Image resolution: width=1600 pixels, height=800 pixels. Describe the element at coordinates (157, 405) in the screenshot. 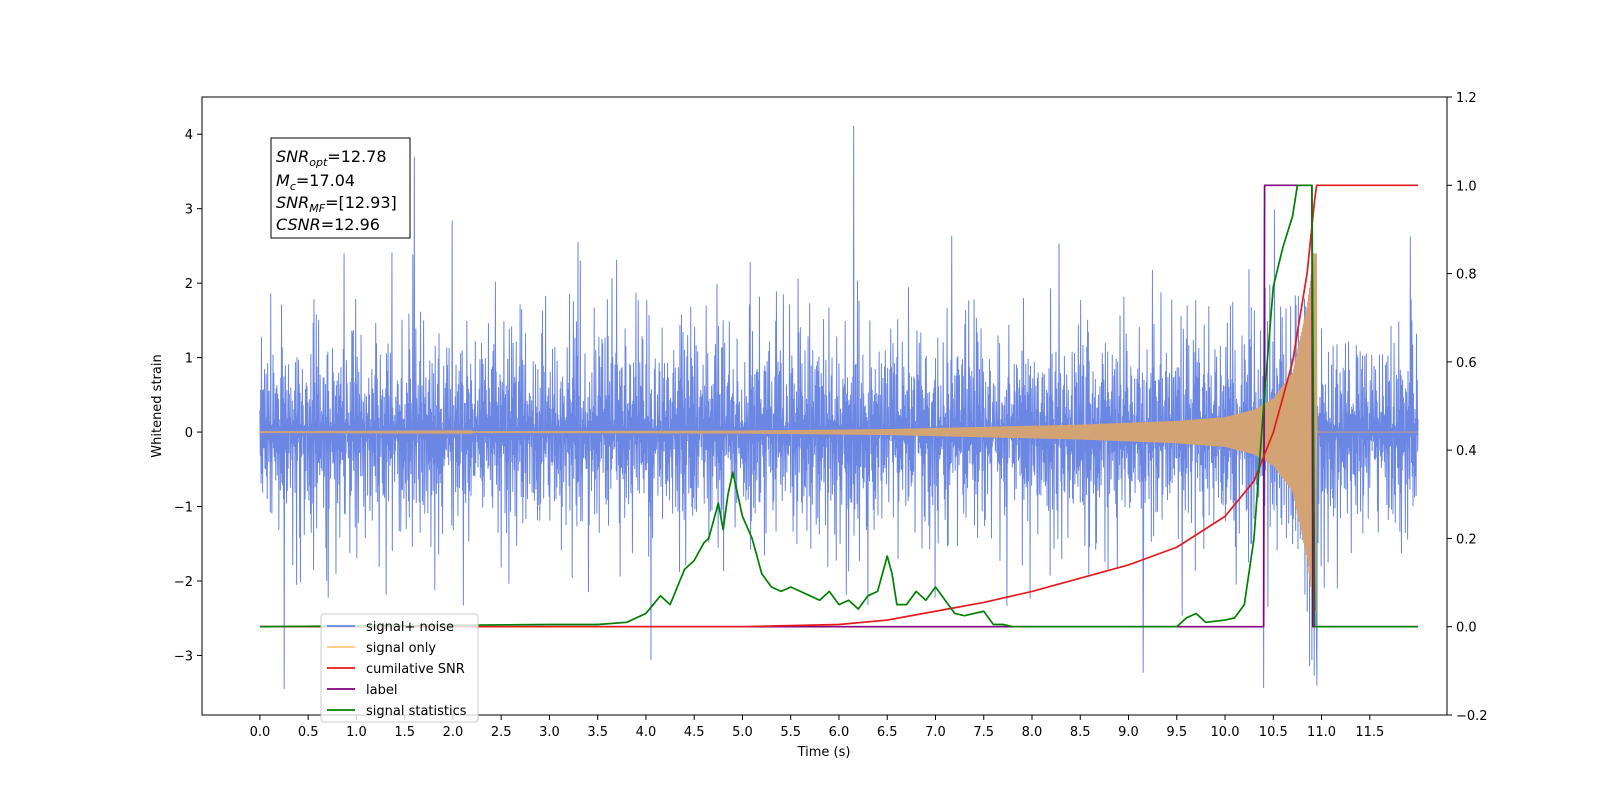

I see `y-axis-label-left: Whitened strain` at that location.